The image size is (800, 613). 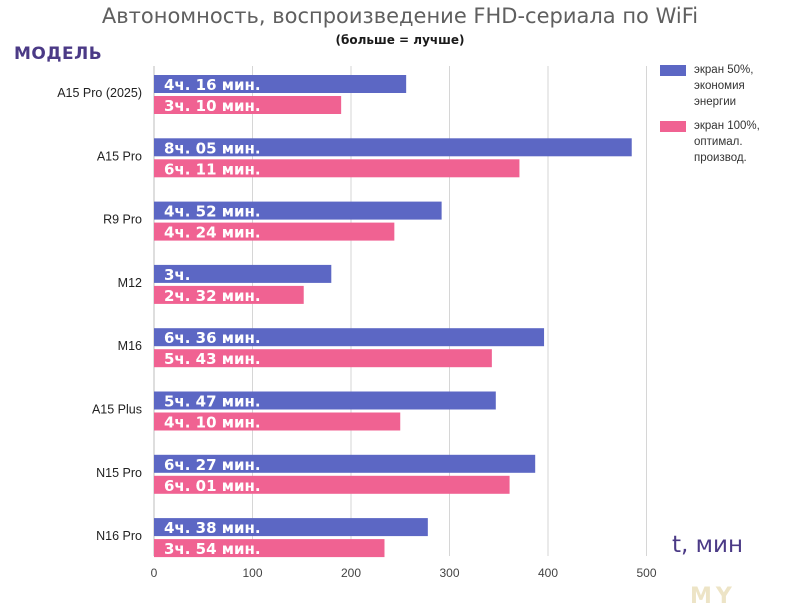 What do you see at coordinates (119, 536) in the screenshot?
I see `category-label: N16 Pro` at bounding box center [119, 536].